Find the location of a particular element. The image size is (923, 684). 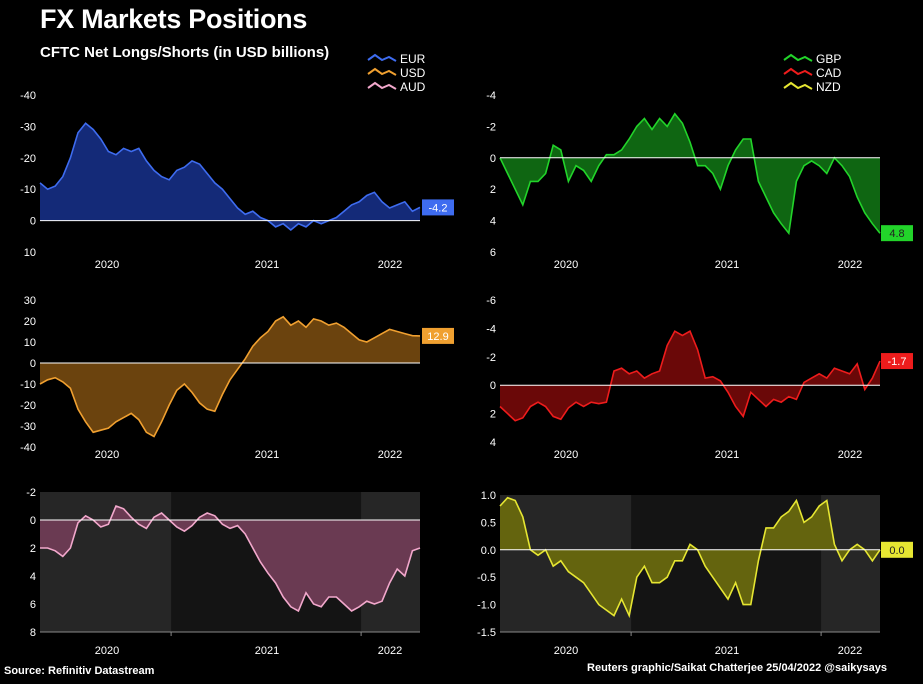

last-value-label: 4.8 is located at coordinates (896, 234).